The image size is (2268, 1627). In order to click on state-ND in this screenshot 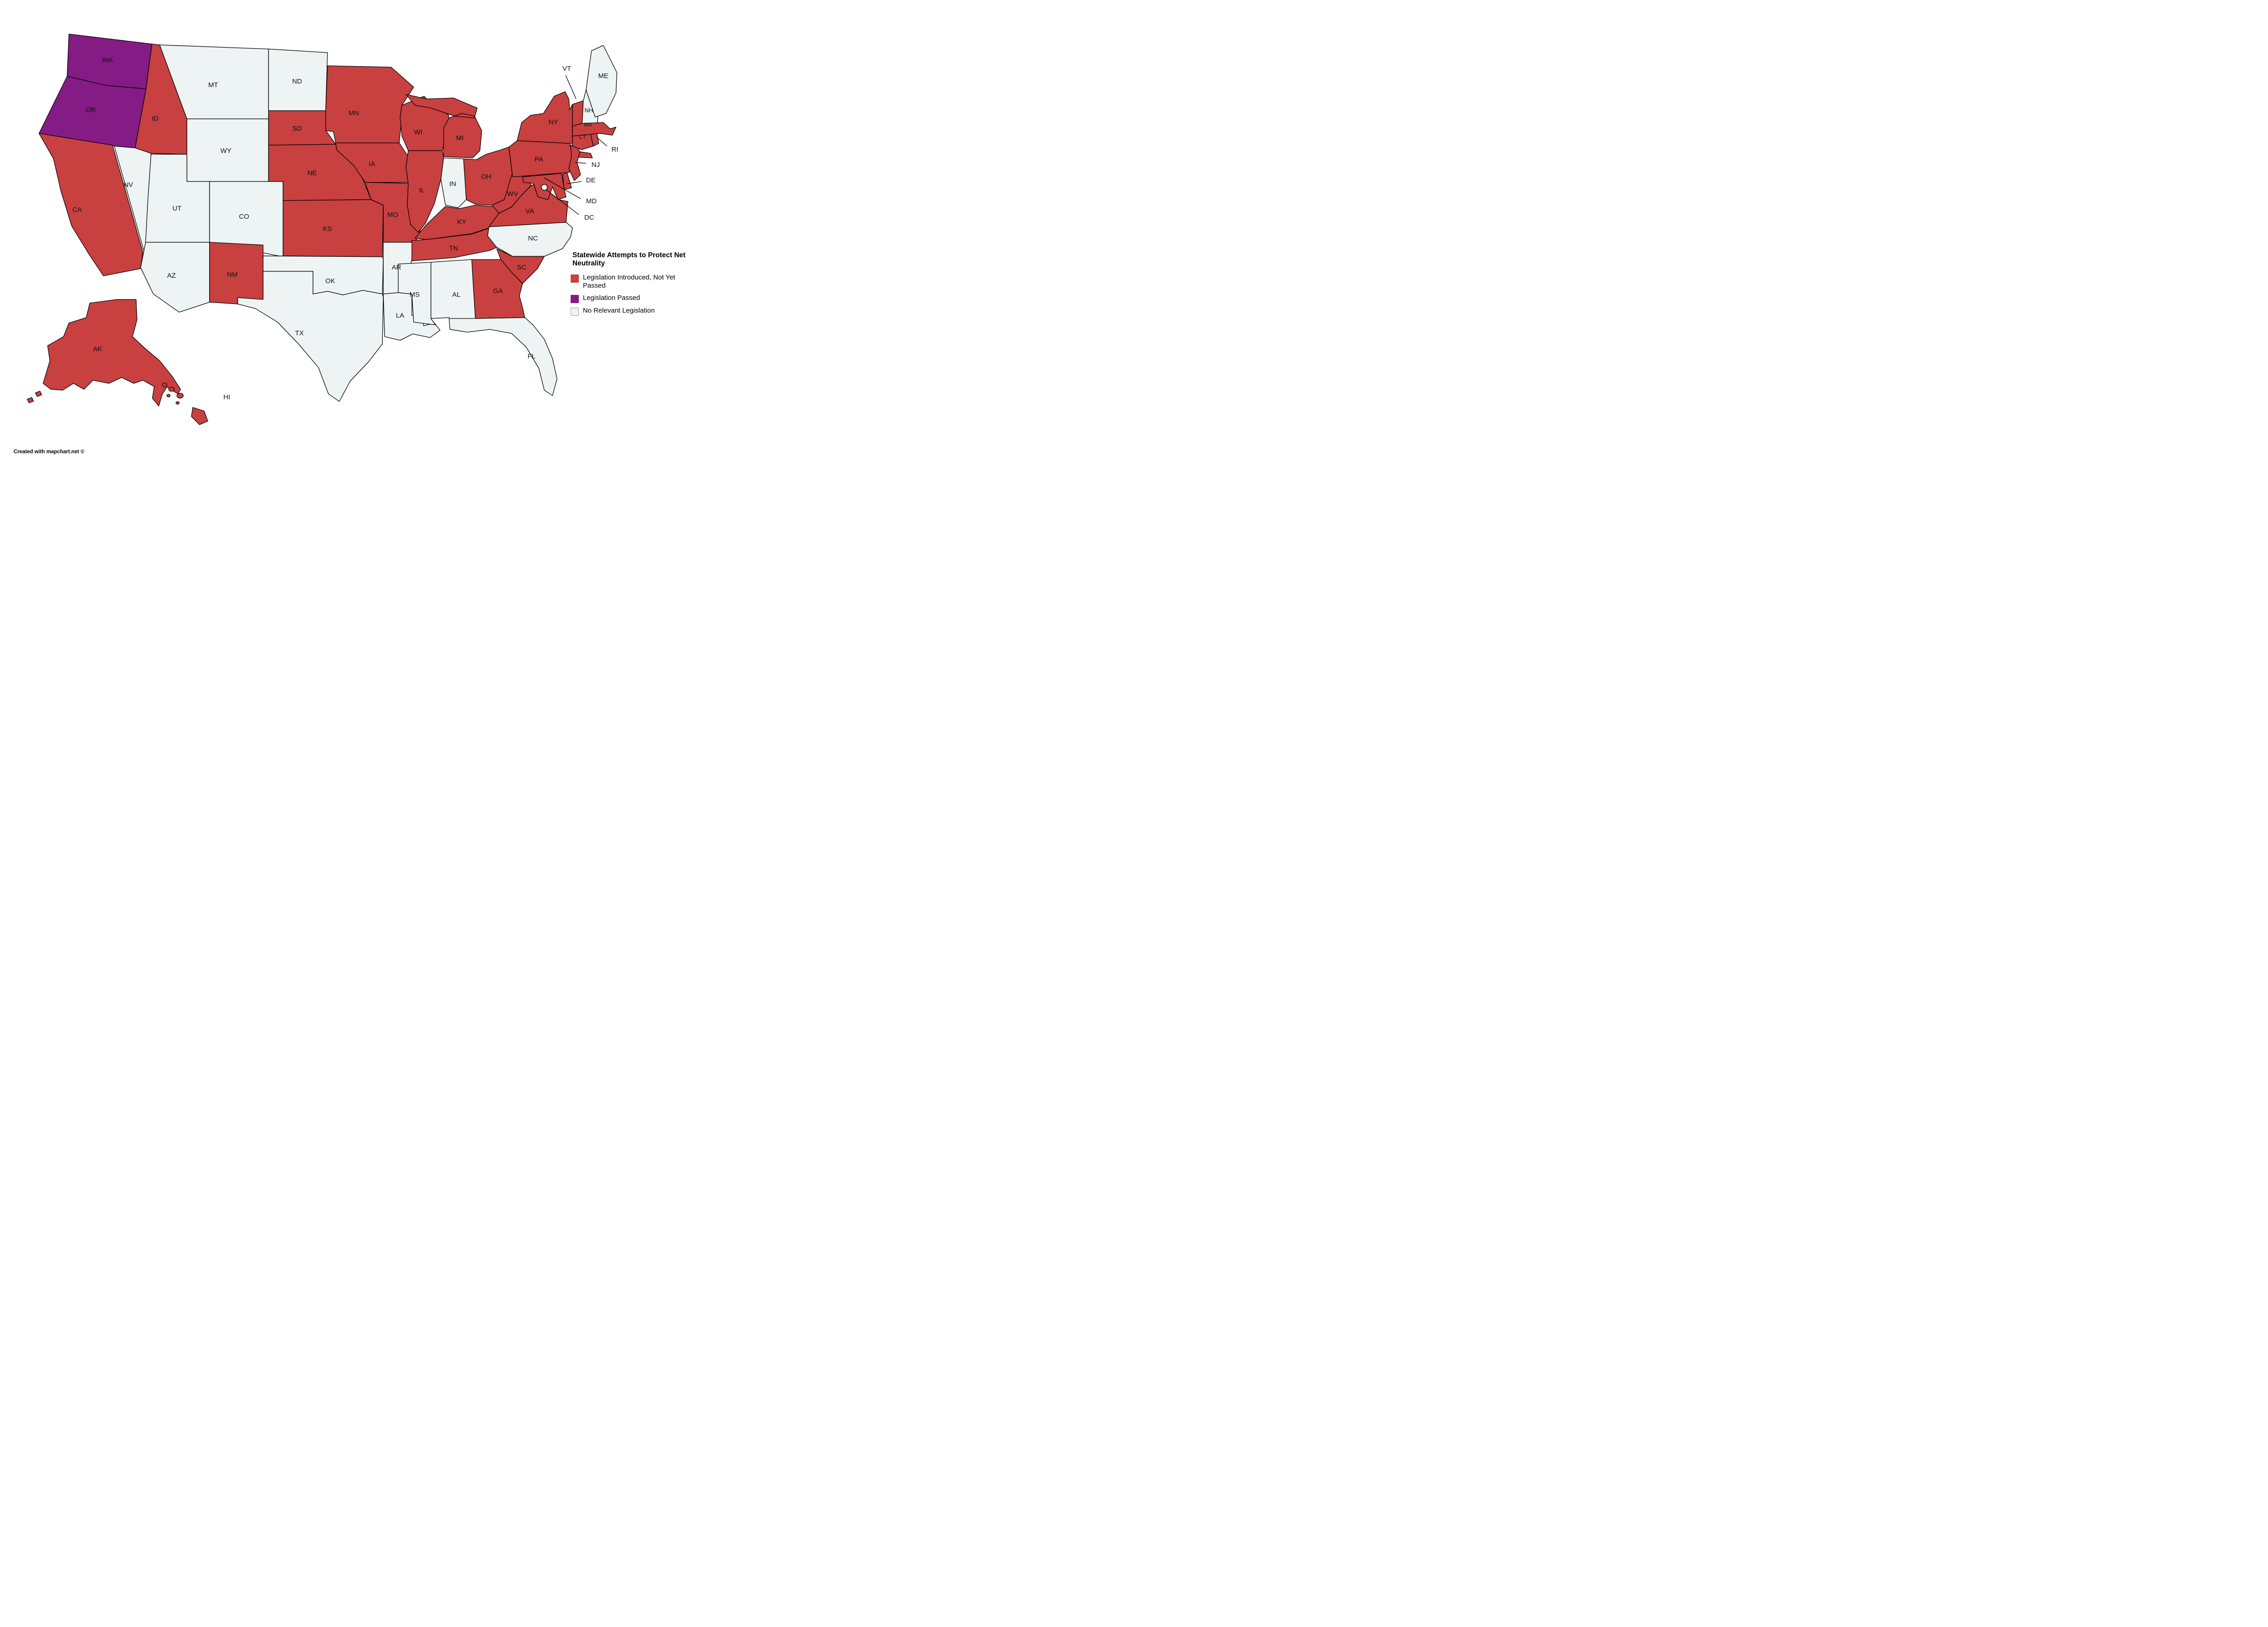, I will do `click(298, 80)`.